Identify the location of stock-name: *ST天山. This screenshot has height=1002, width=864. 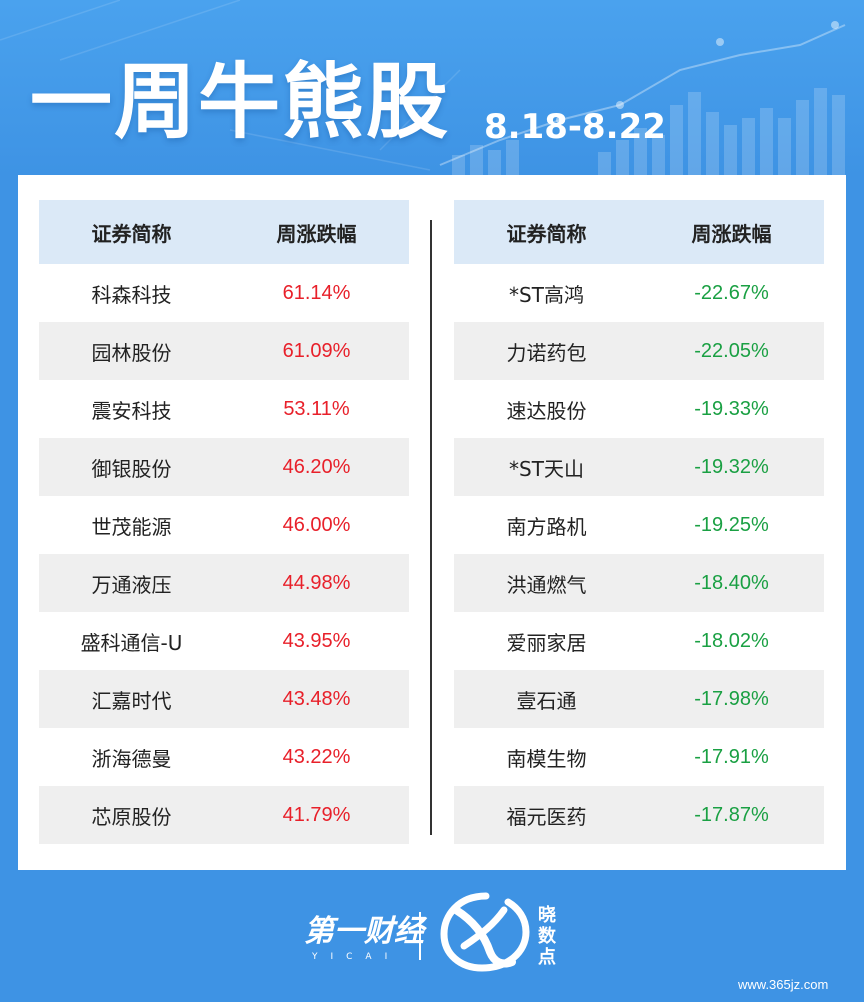
(546, 468).